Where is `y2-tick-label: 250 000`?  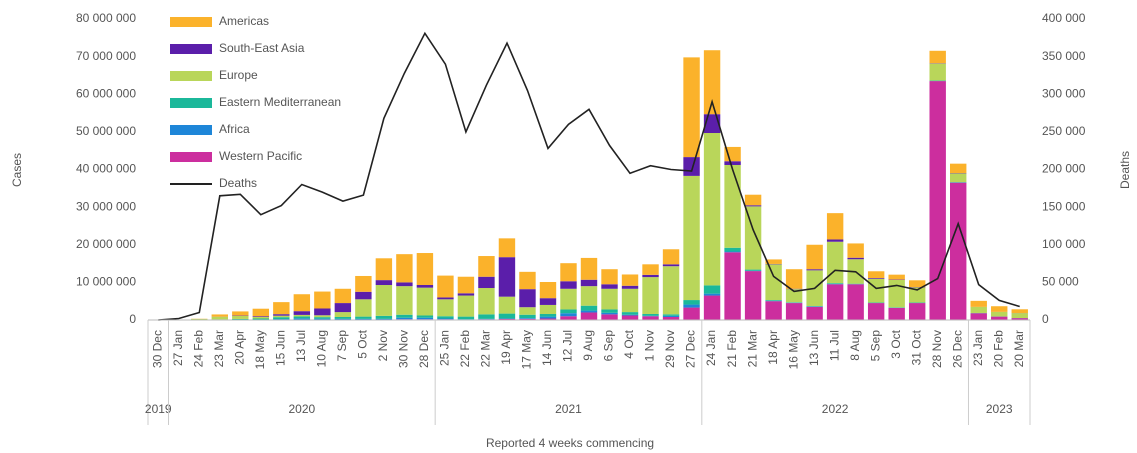
y2-tick-label: 250 000 is located at coordinates (1064, 131).